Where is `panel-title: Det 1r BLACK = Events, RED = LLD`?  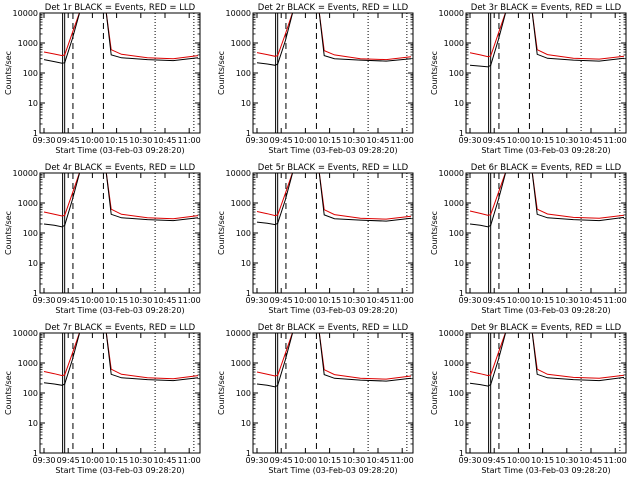 panel-title: Det 1r BLACK = Events, RED = LLD is located at coordinates (120, 8).